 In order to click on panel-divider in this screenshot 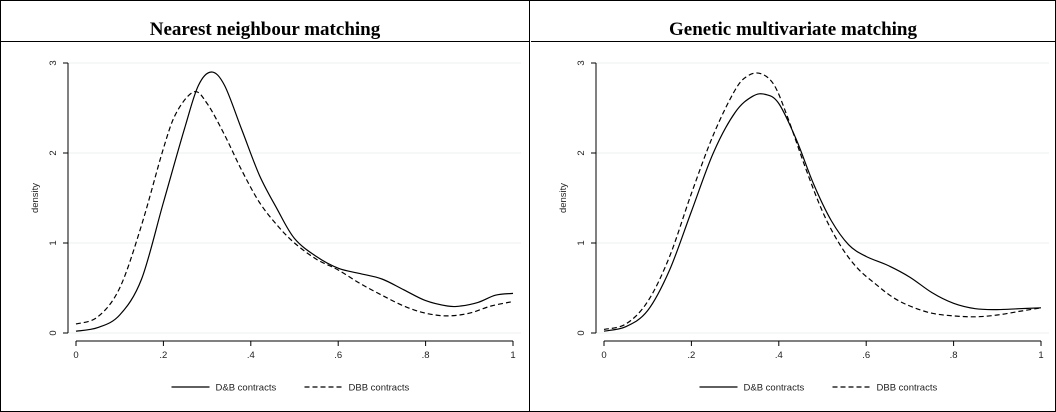, I will do `click(529, 206)`.